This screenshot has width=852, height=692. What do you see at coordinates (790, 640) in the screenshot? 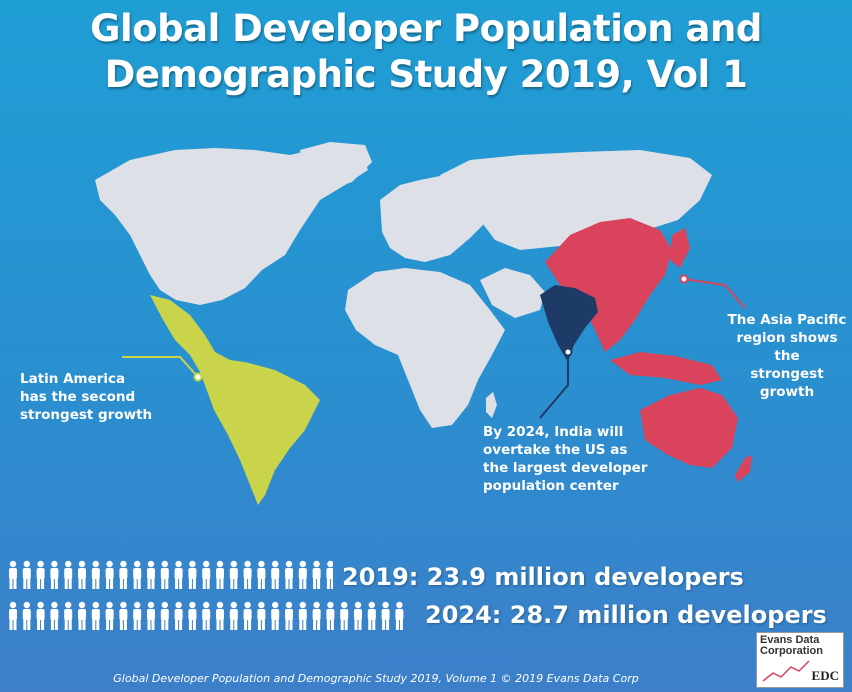
I see `logo-line-1: Evans Data` at bounding box center [790, 640].